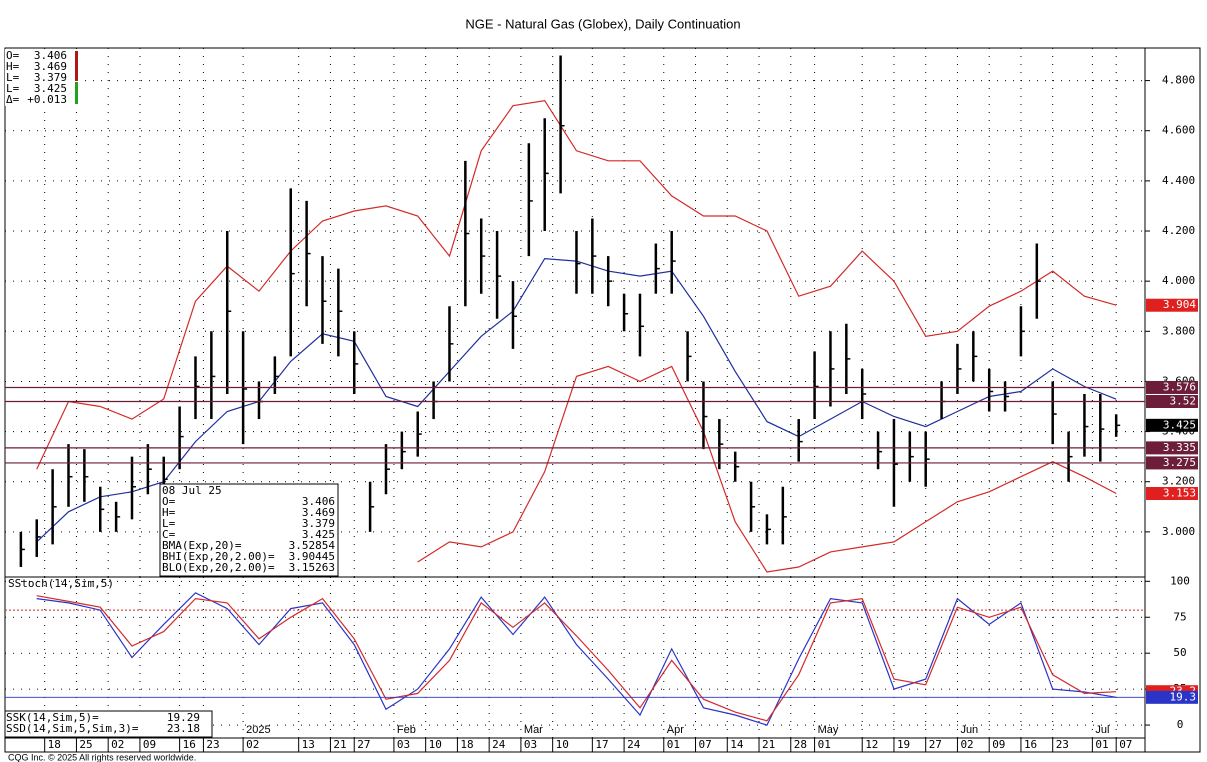 Image resolution: width=1207 pixels, height=762 pixels. Describe the element at coordinates (312, 545) in the screenshot. I see `info-value: 3.52854` at that location.